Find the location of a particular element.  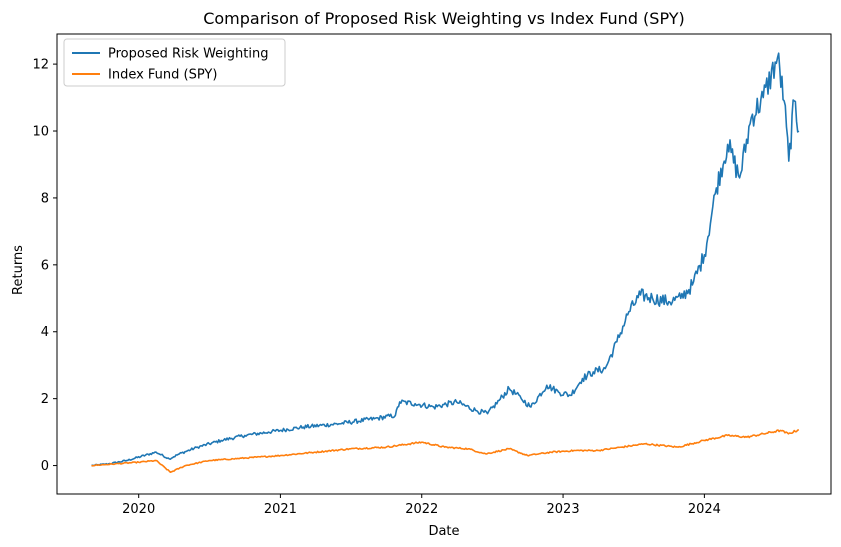

y-tick-label: 0 is located at coordinates (45, 466).